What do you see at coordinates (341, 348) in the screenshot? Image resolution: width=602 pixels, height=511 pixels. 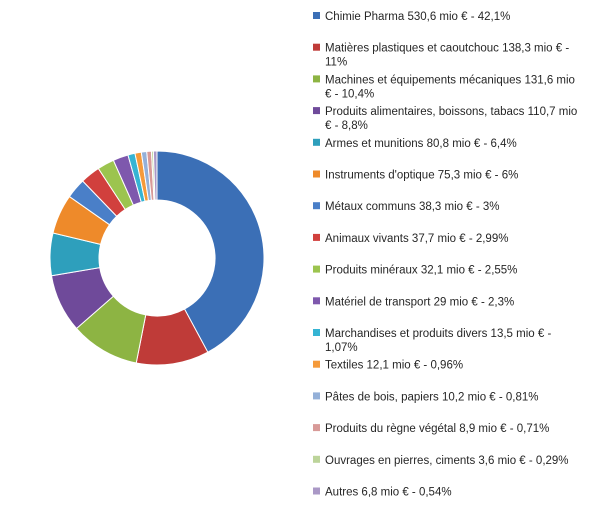 I see `legend-label-line: 1,07%` at bounding box center [341, 348].